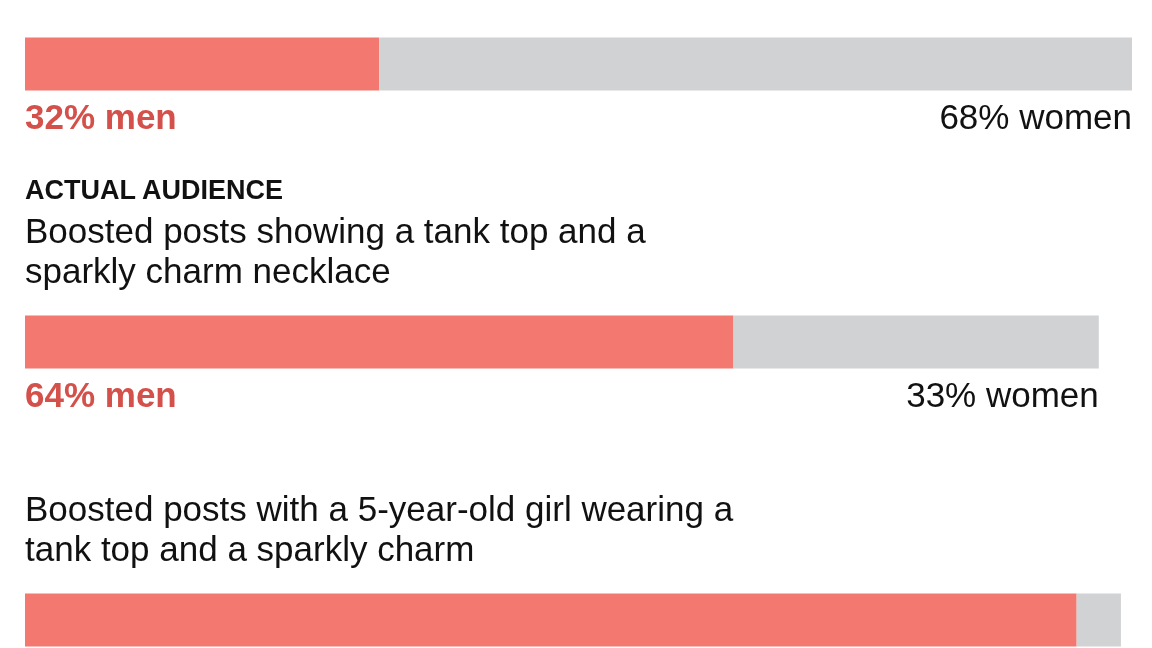  What do you see at coordinates (1035, 116) in the screenshot?
I see `data-label: 68% women` at bounding box center [1035, 116].